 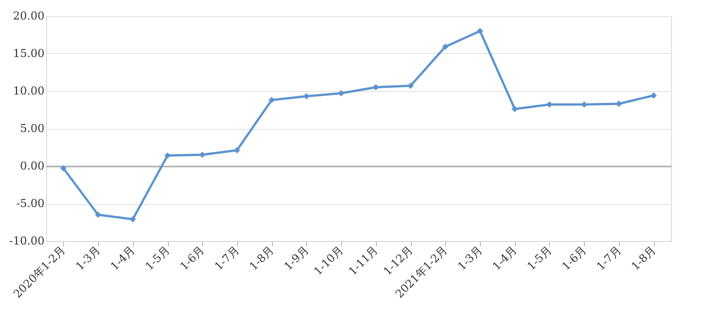 What do you see at coordinates (32, 166) in the screenshot?
I see `y-tick-label: 0.00` at bounding box center [32, 166].